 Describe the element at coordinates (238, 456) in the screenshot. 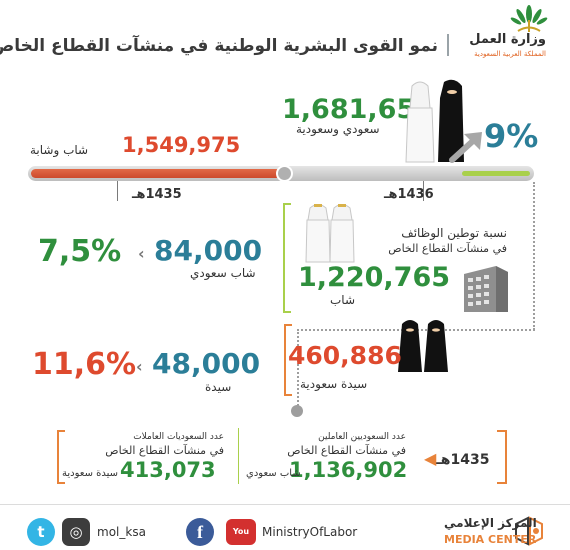

I see `baseline-divider` at that location.